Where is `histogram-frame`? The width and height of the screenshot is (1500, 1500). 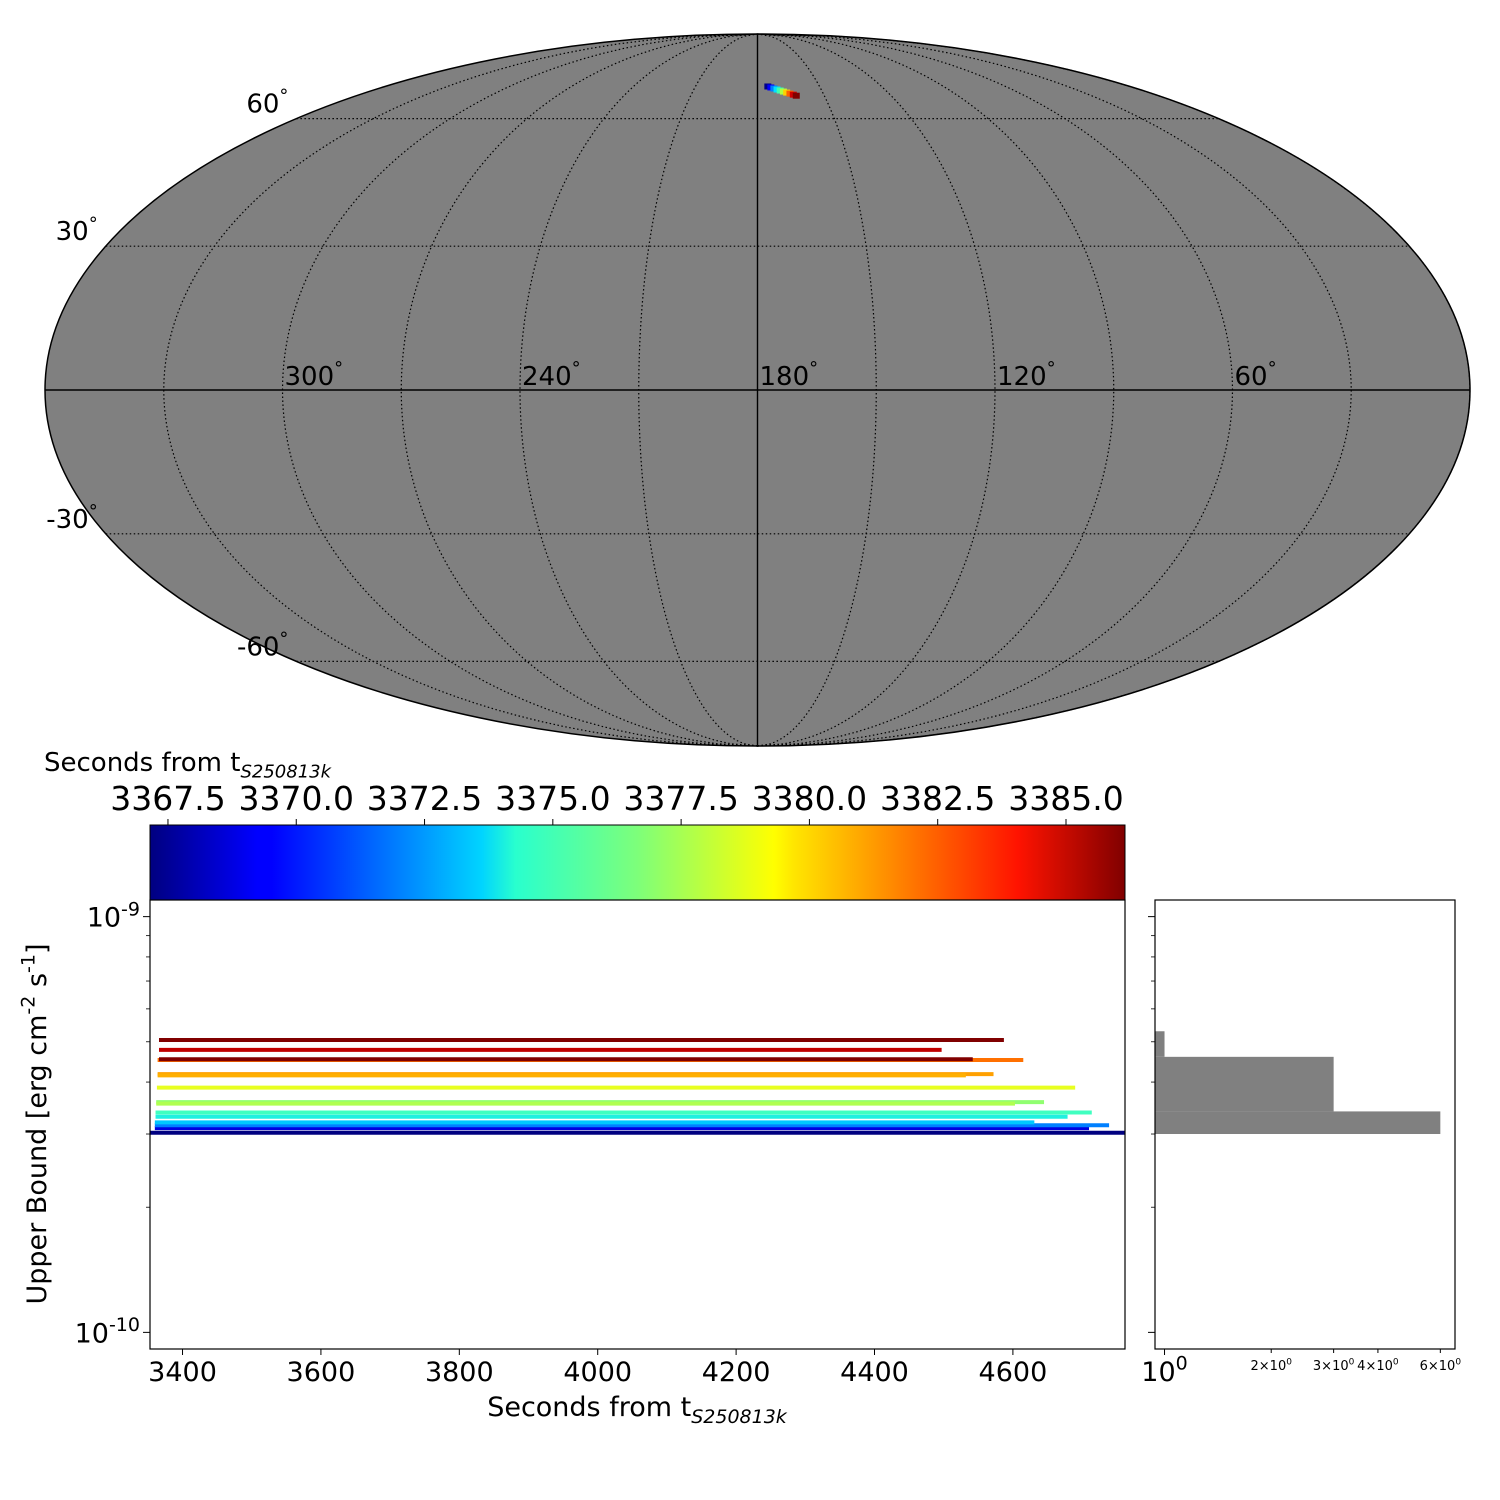 histogram-frame is located at coordinates (1305, 1124).